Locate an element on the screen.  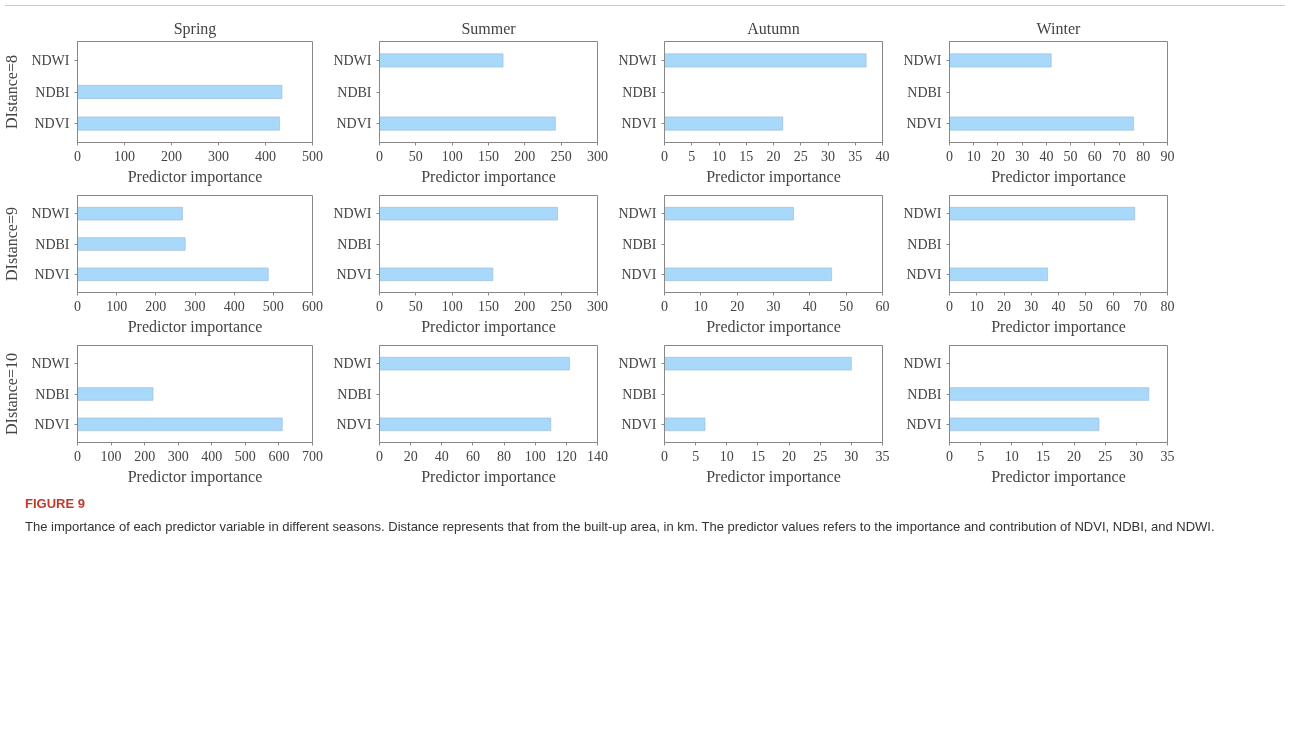
x-tick-label: 90 is located at coordinates (1167, 156).